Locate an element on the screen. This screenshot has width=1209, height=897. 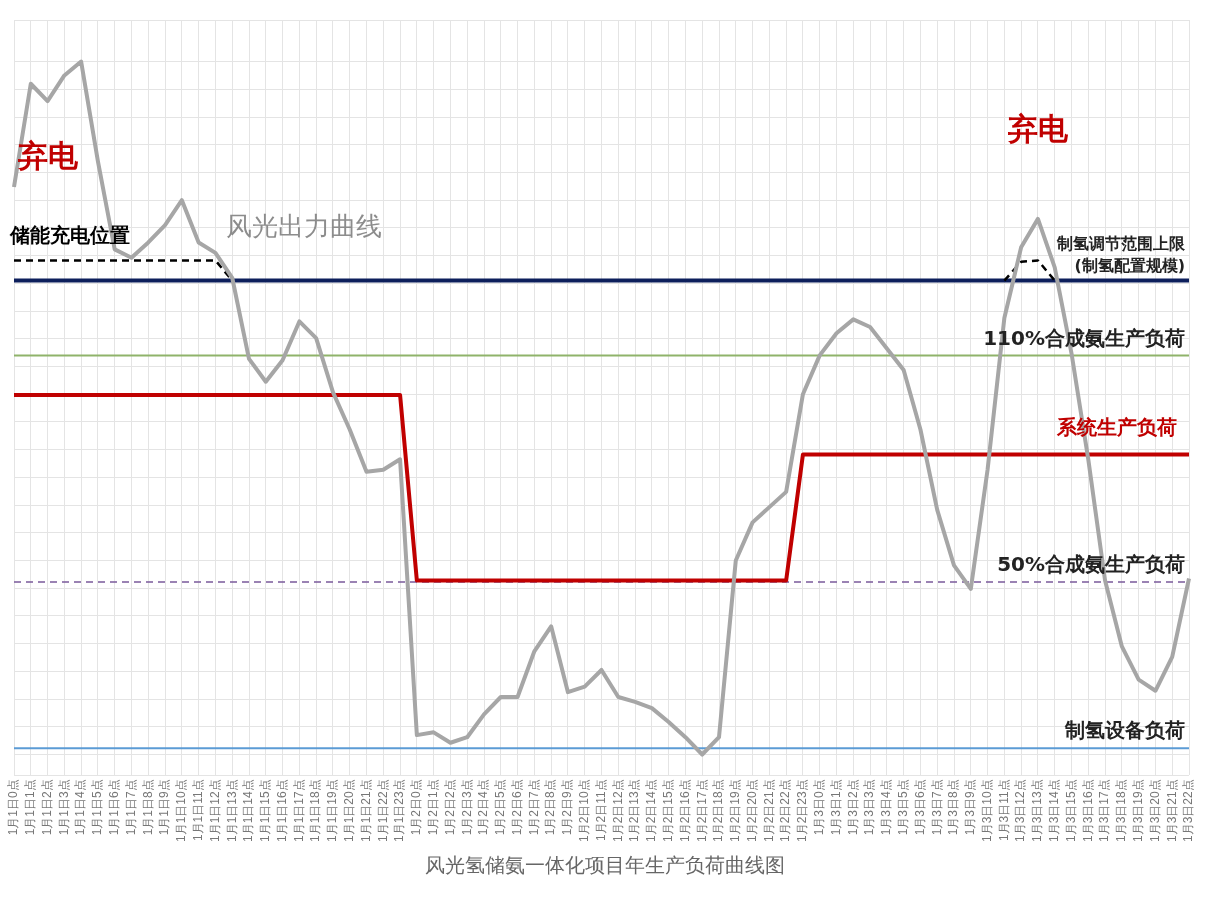
x-tick-label: 1月1日0点 is located at coordinates (13, 807).